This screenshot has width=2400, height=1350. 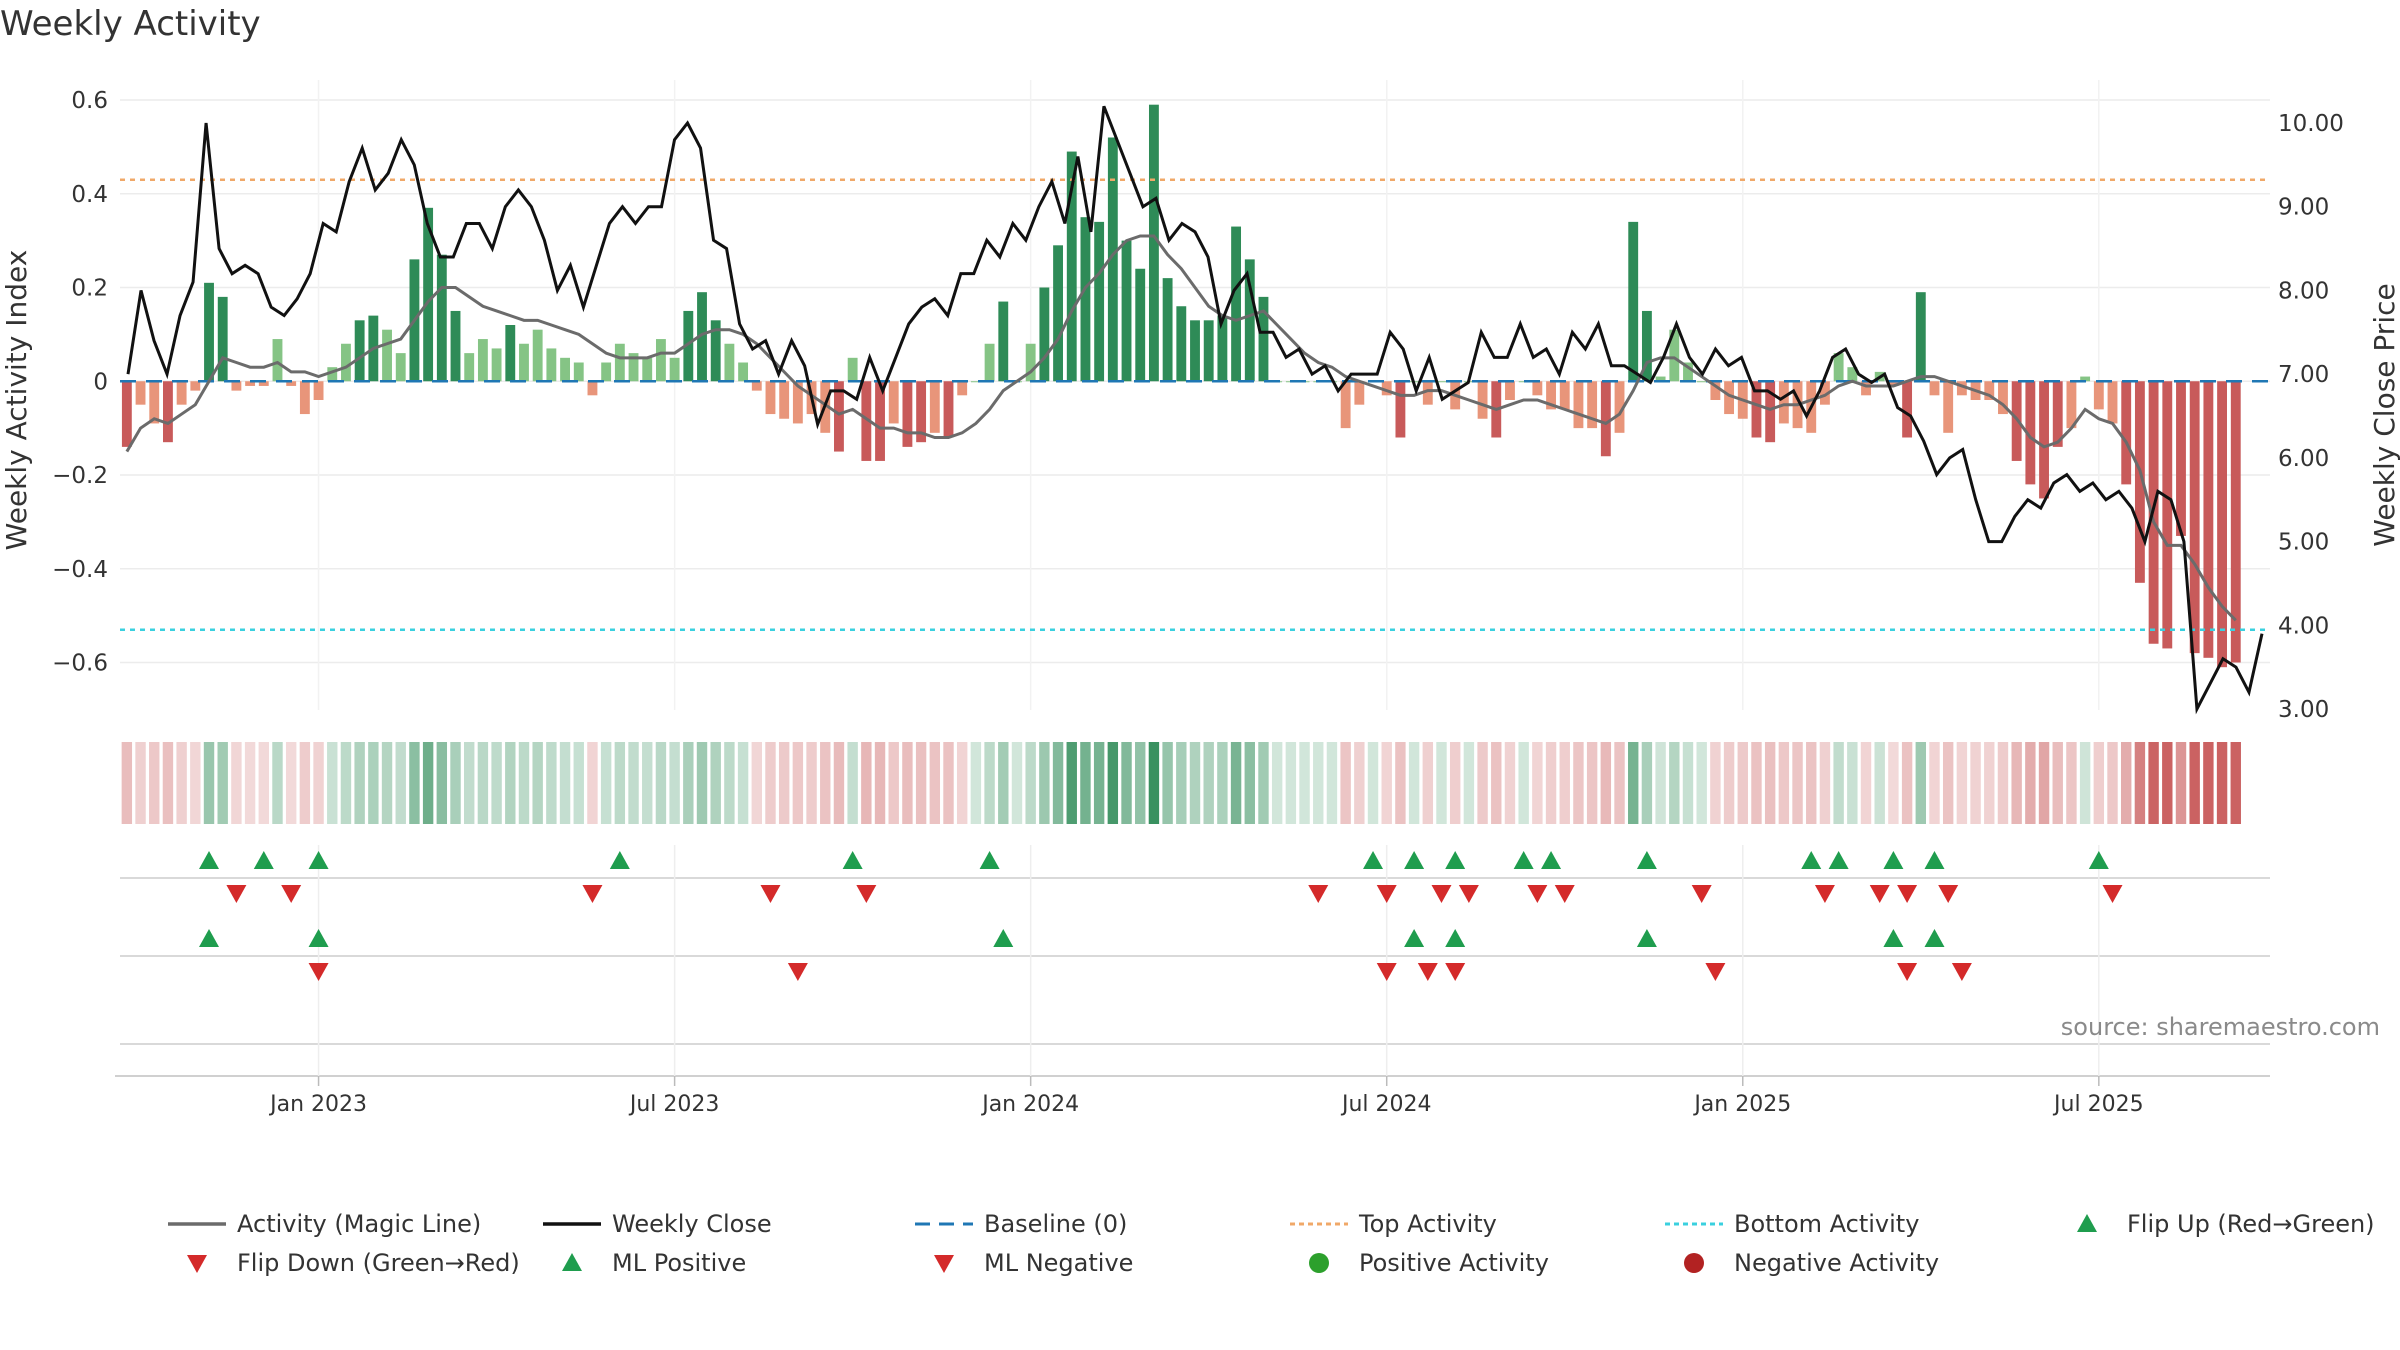 What do you see at coordinates (89, 195) in the screenshot?
I see `y-tick-label-left: 0.4` at bounding box center [89, 195].